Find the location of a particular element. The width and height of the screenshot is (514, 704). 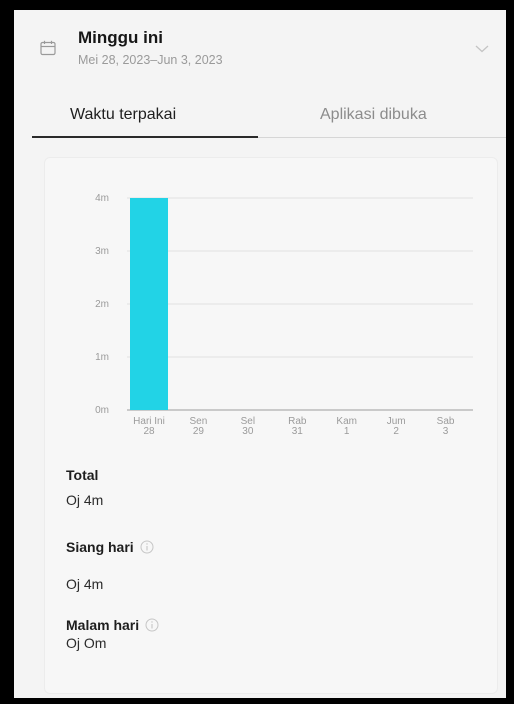

range-title: Minggu ini is located at coordinates (120, 37).